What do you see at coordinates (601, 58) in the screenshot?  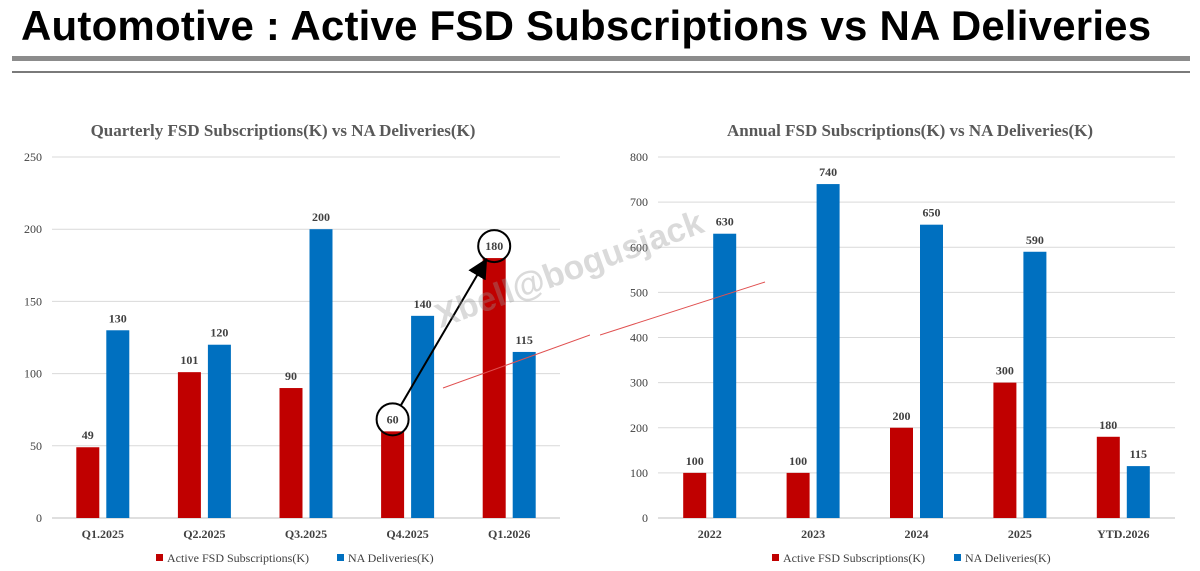 I see `title-rule-thick` at bounding box center [601, 58].